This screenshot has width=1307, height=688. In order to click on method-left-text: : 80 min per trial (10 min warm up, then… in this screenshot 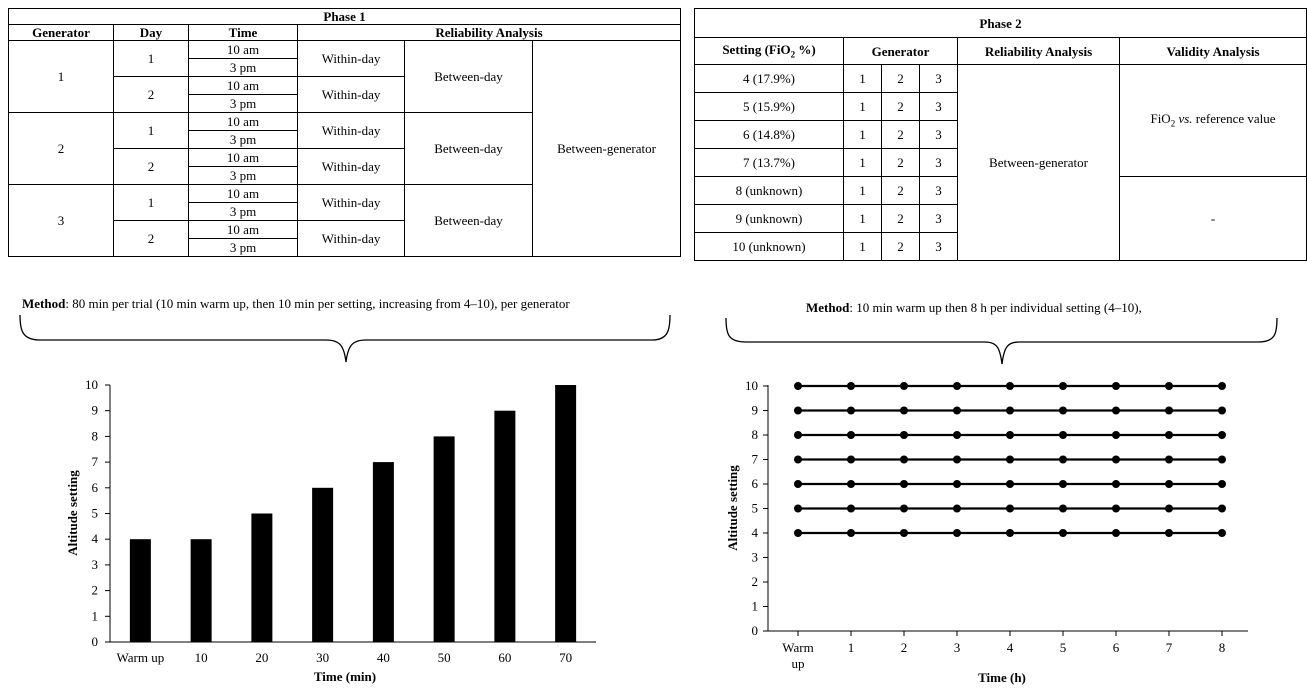, I will do `click(317, 303)`.